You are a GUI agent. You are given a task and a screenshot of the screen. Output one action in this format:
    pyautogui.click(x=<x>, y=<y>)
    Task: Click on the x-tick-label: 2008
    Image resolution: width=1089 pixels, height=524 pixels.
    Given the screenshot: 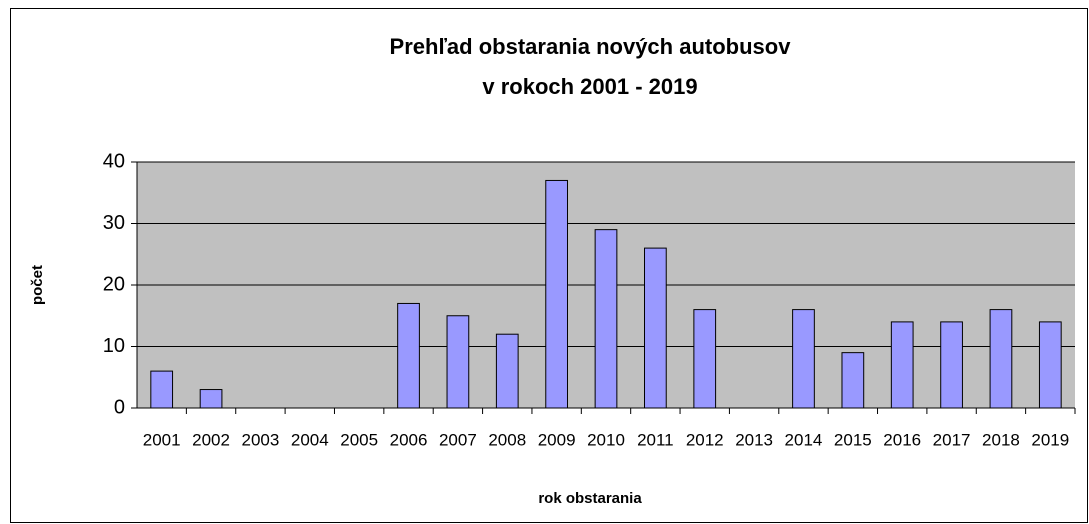 What is the action you would take?
    pyautogui.click(x=507, y=439)
    